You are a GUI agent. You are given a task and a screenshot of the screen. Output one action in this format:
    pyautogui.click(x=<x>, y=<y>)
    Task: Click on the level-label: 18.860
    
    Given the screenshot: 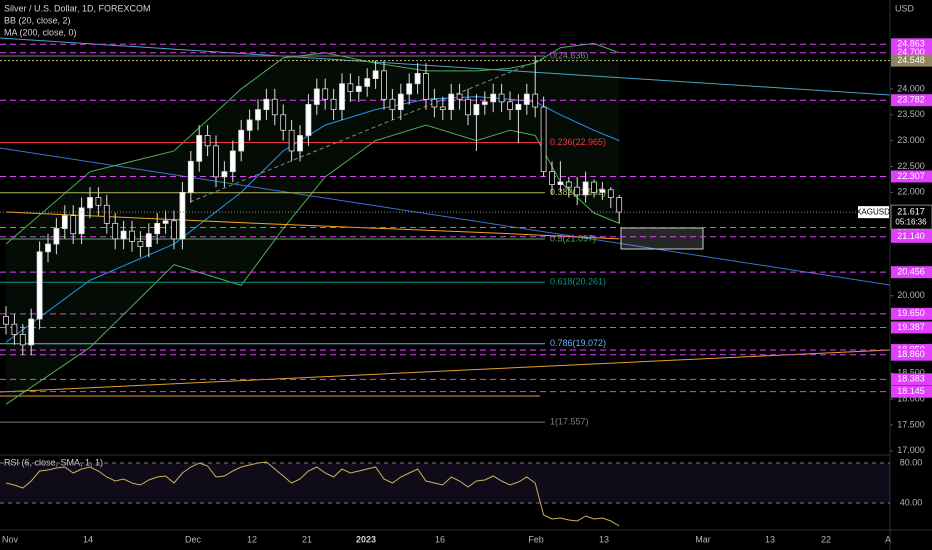 What is the action you would take?
    pyautogui.click(x=911, y=354)
    